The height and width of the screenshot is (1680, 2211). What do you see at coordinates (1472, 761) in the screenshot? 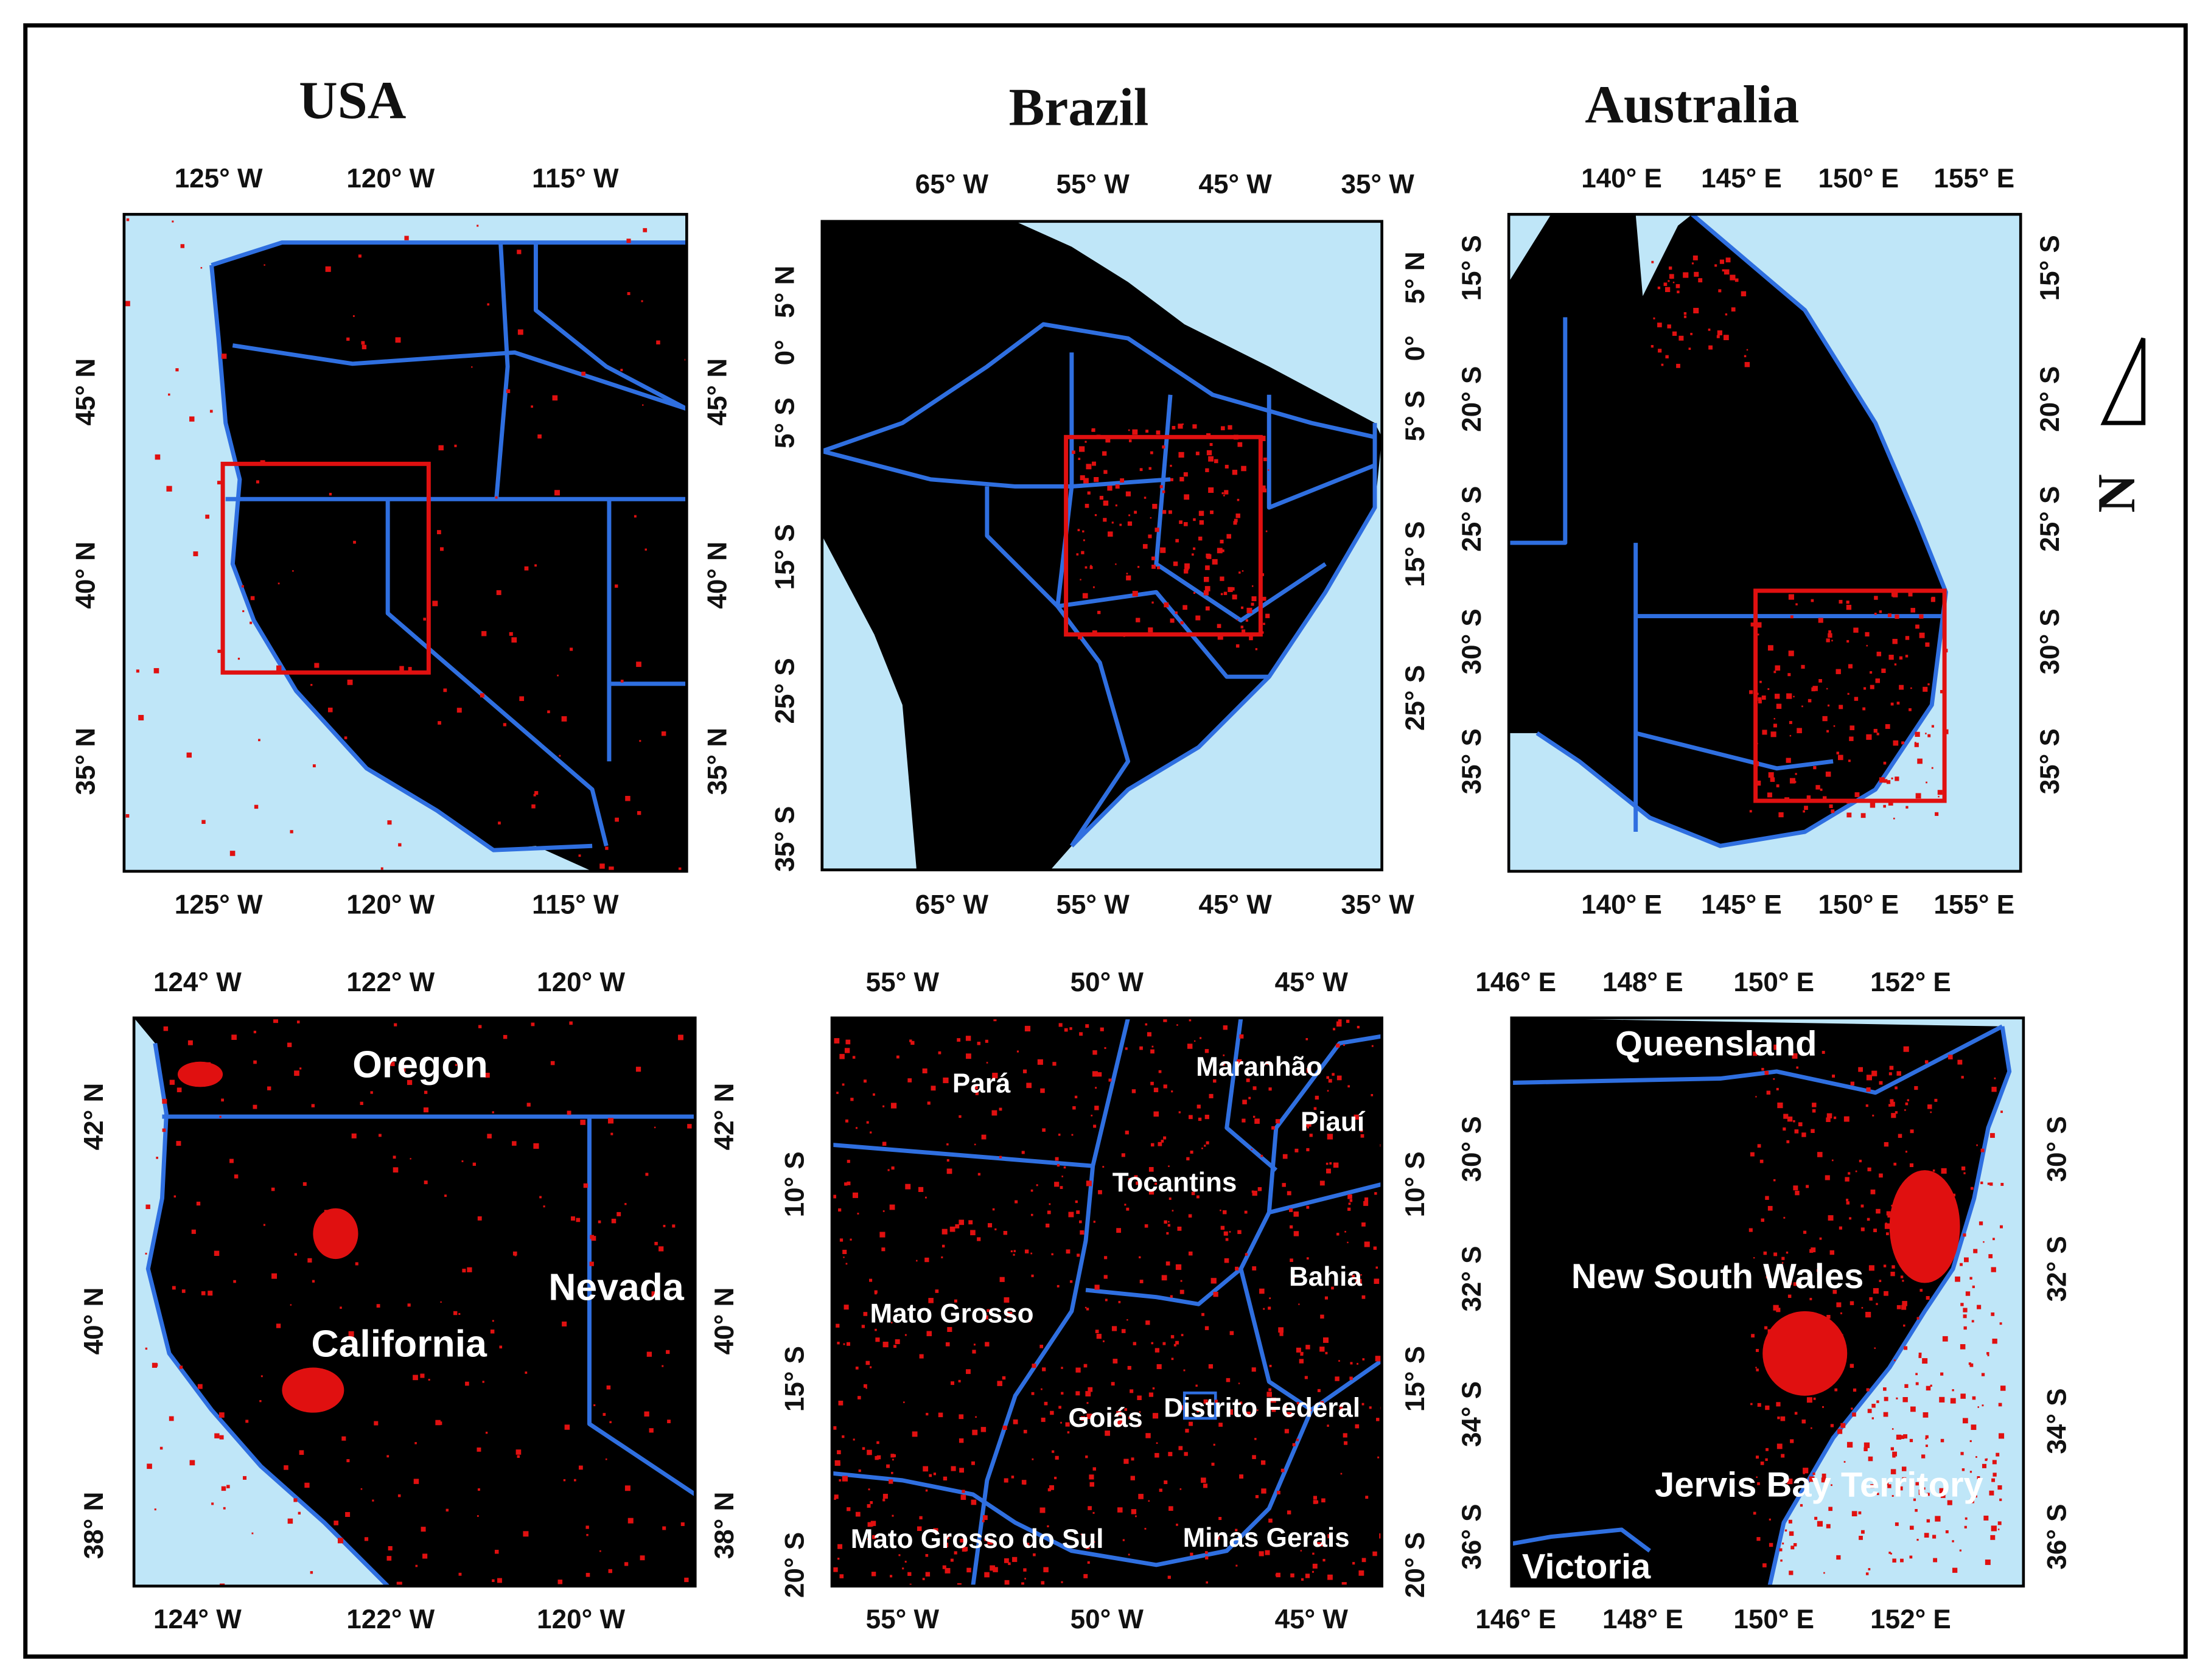
I see `latitude-label: 35° S` at bounding box center [1472, 761].